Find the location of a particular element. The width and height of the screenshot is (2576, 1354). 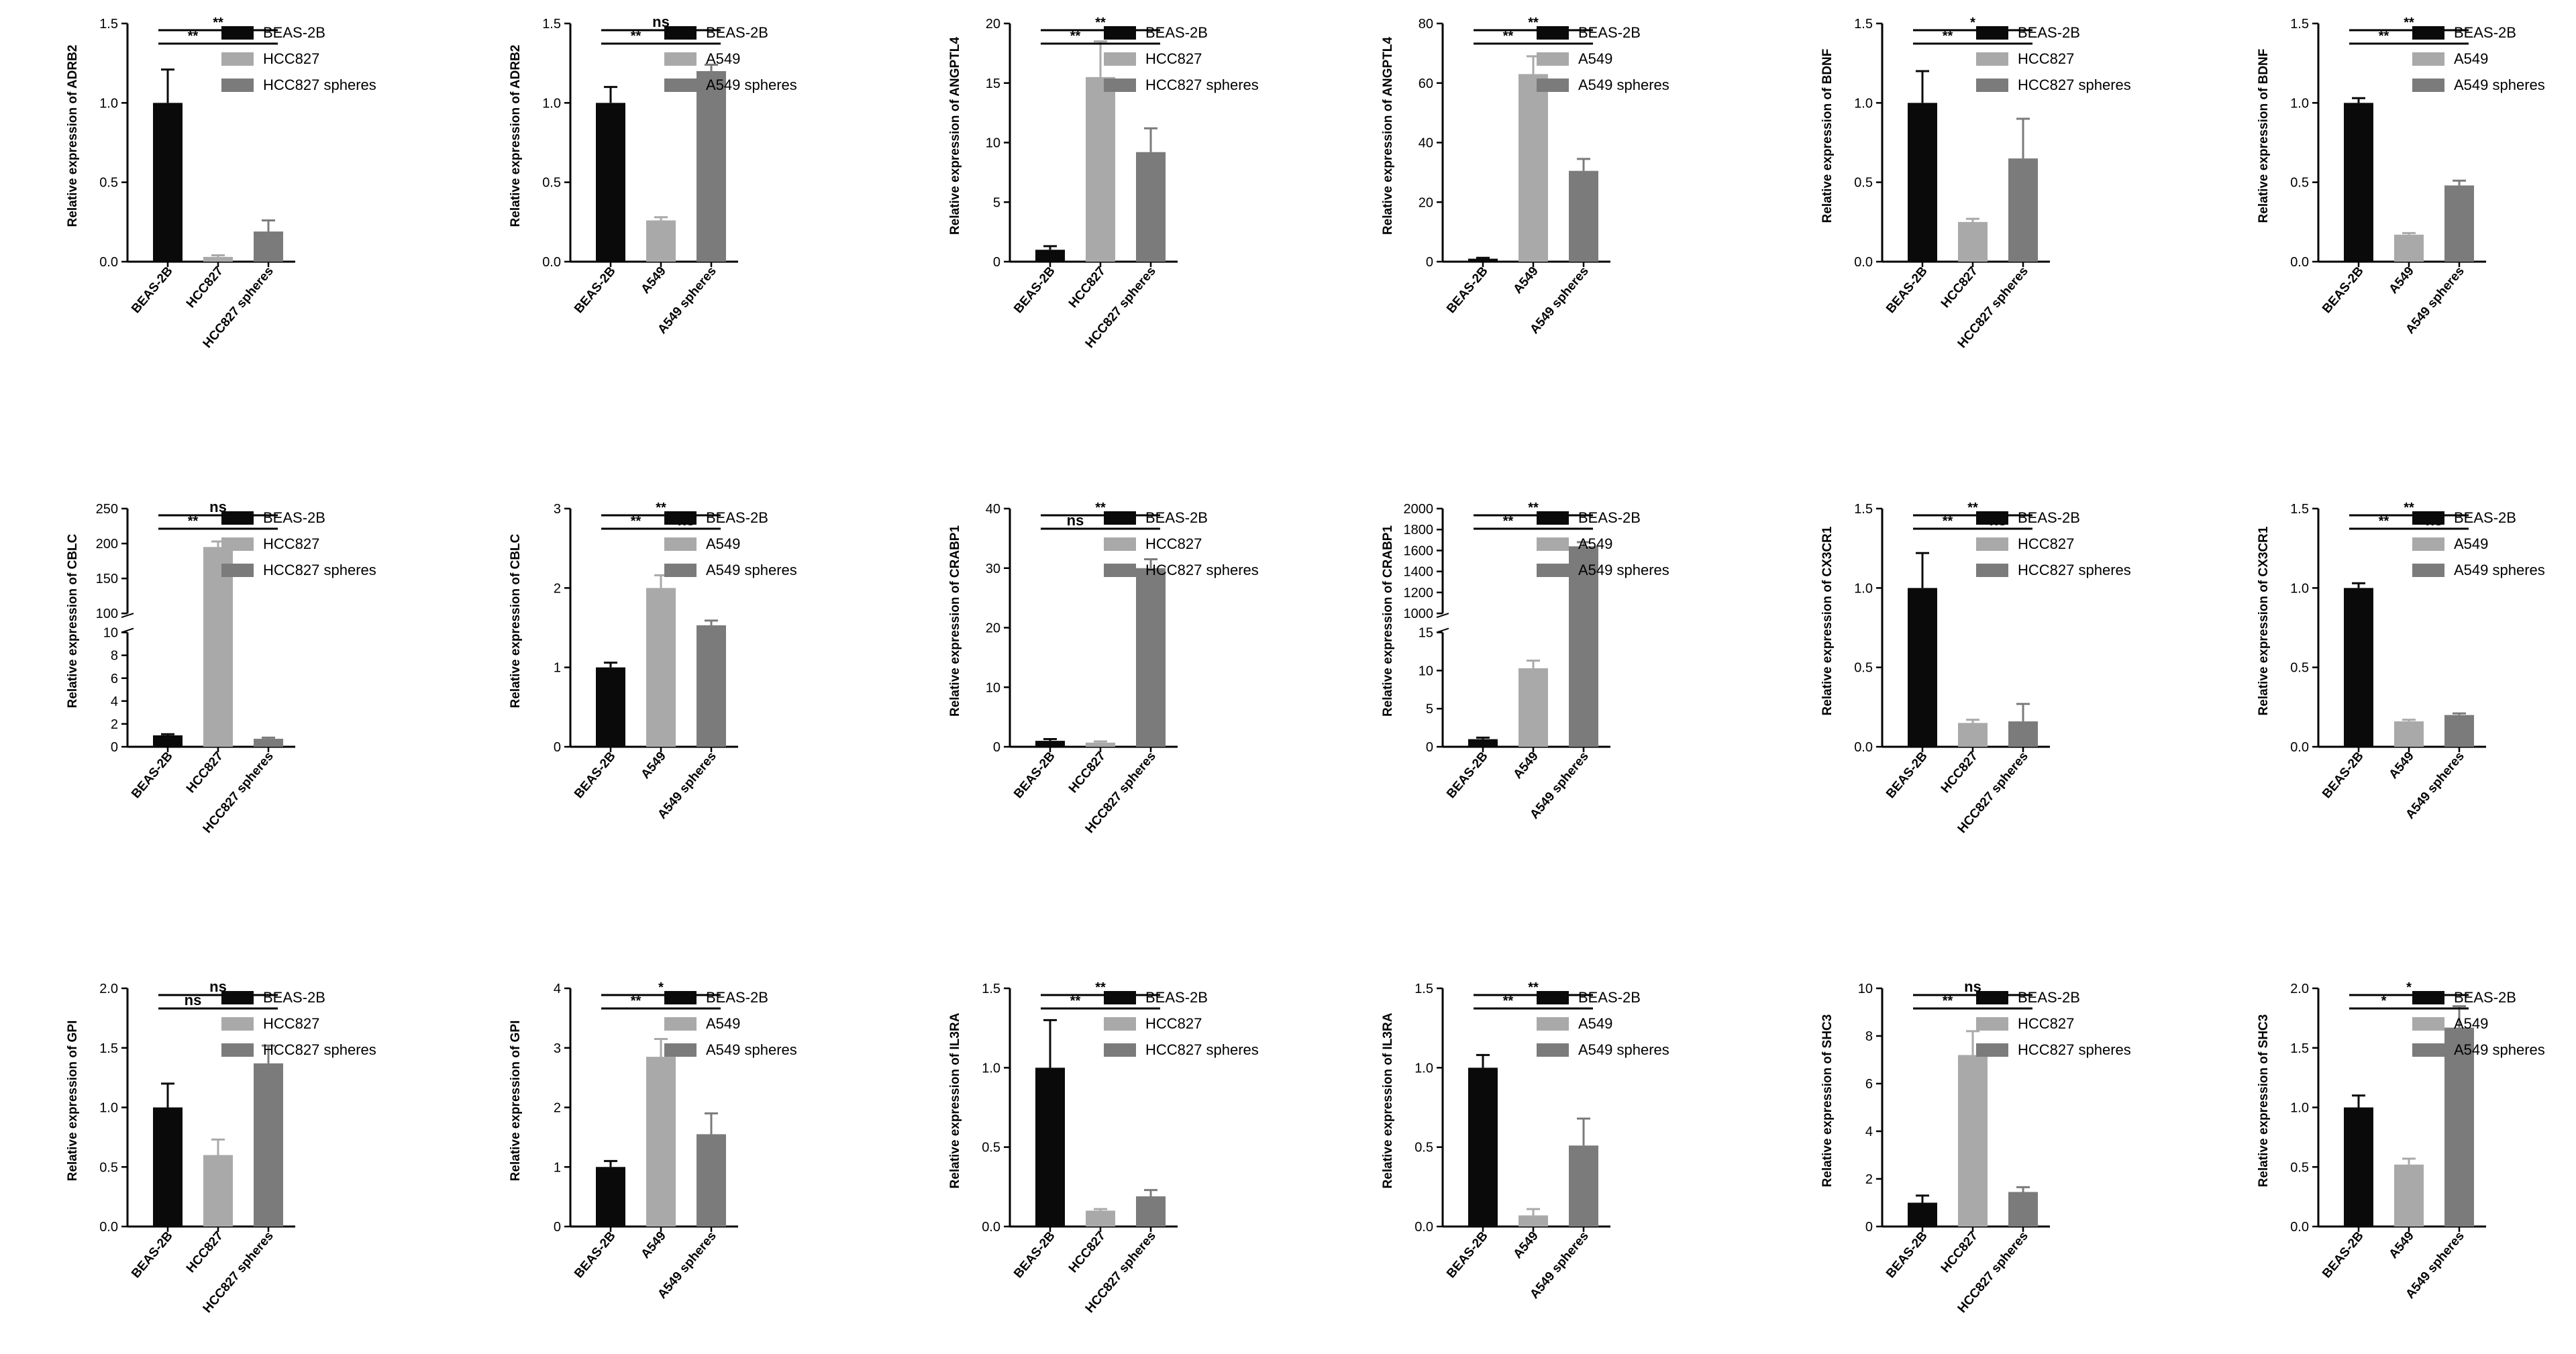

axis-break-mark is located at coordinates (1442, 616).